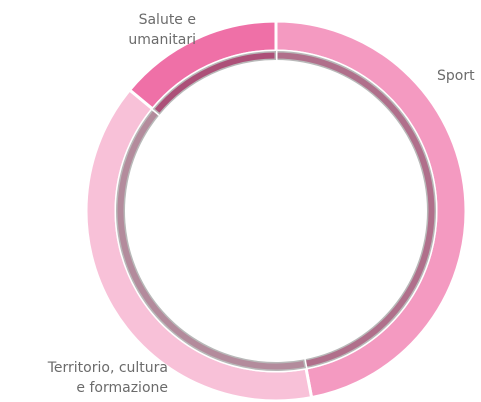 Image resolution: width=481 pixels, height=402 pixels. I want to click on segment-label: Sport, so click(456, 76).